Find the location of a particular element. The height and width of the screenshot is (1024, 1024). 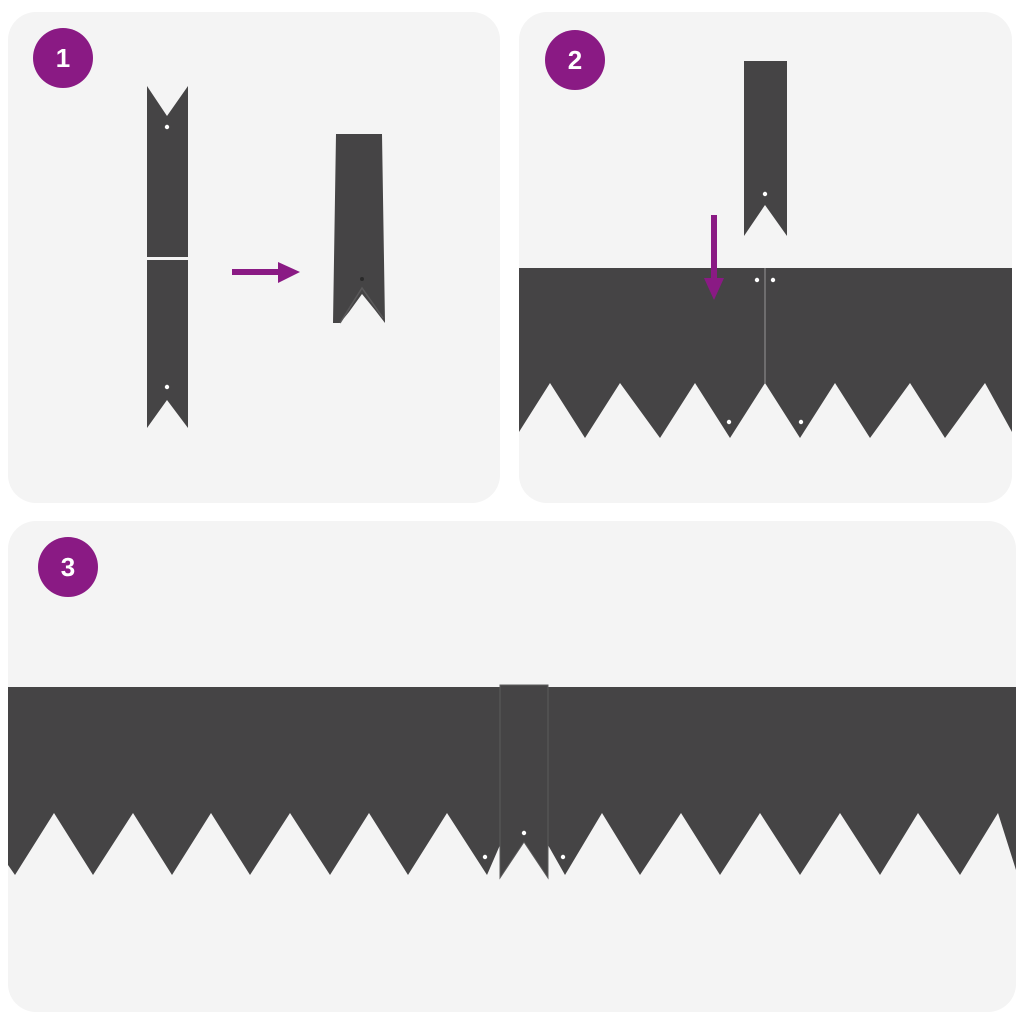

step-3-number: 3 is located at coordinates (68, 567).